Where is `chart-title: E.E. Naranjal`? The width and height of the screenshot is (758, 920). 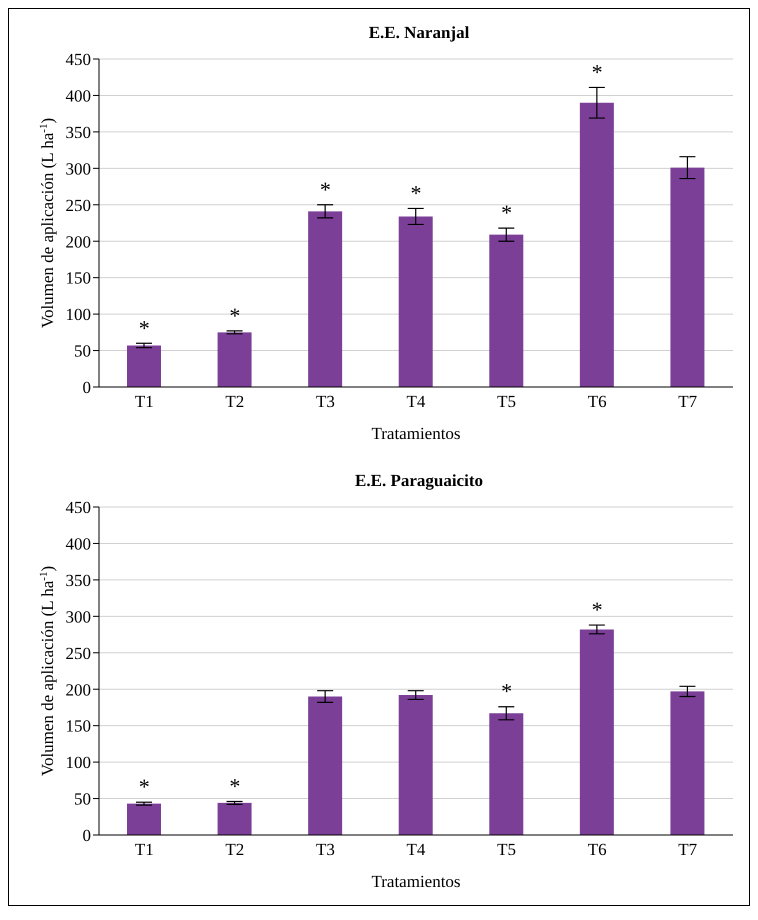 chart-title: E.E. Naranjal is located at coordinates (419, 33).